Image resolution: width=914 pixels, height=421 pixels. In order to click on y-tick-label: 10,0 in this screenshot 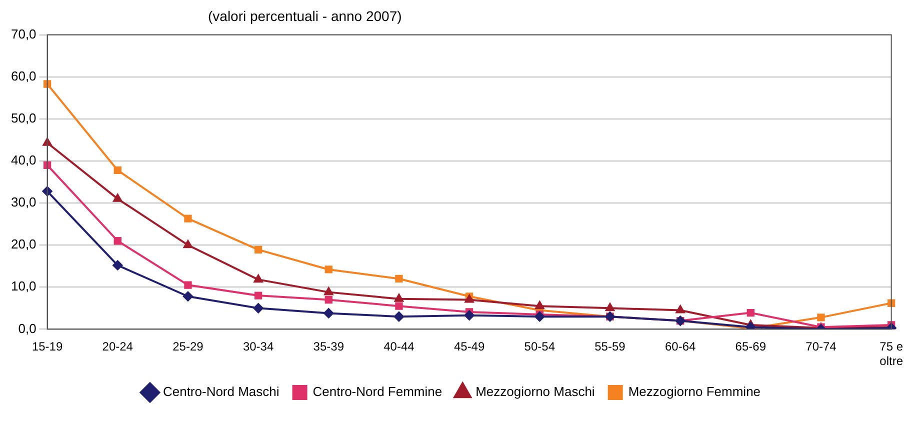, I will do `click(23, 286)`.